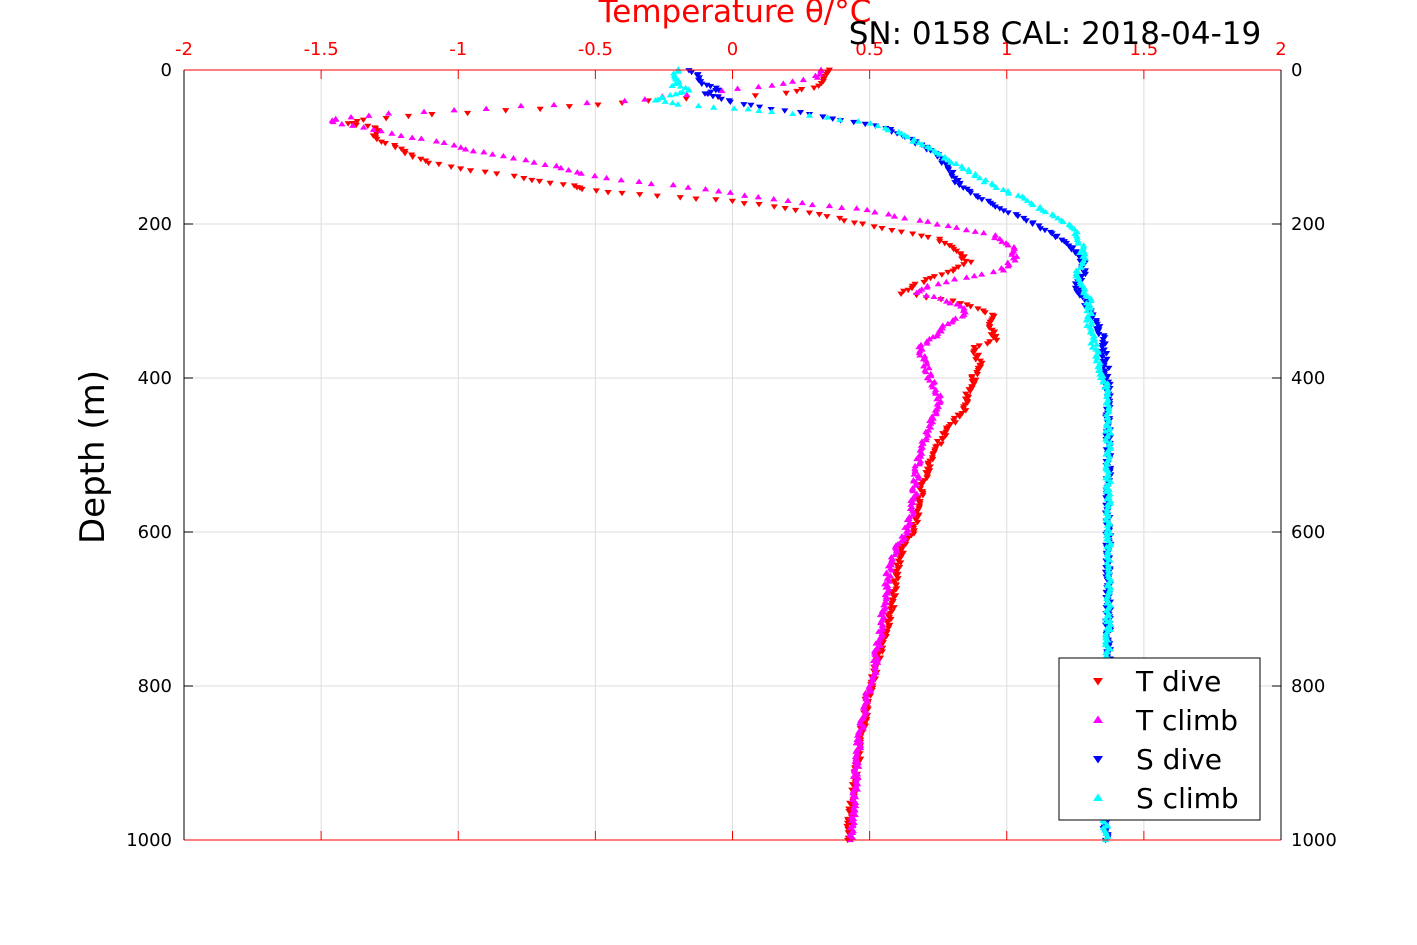 The image size is (1417, 945). What do you see at coordinates (1296, 70) in the screenshot?
I see `y-tick-label-right: 0` at bounding box center [1296, 70].